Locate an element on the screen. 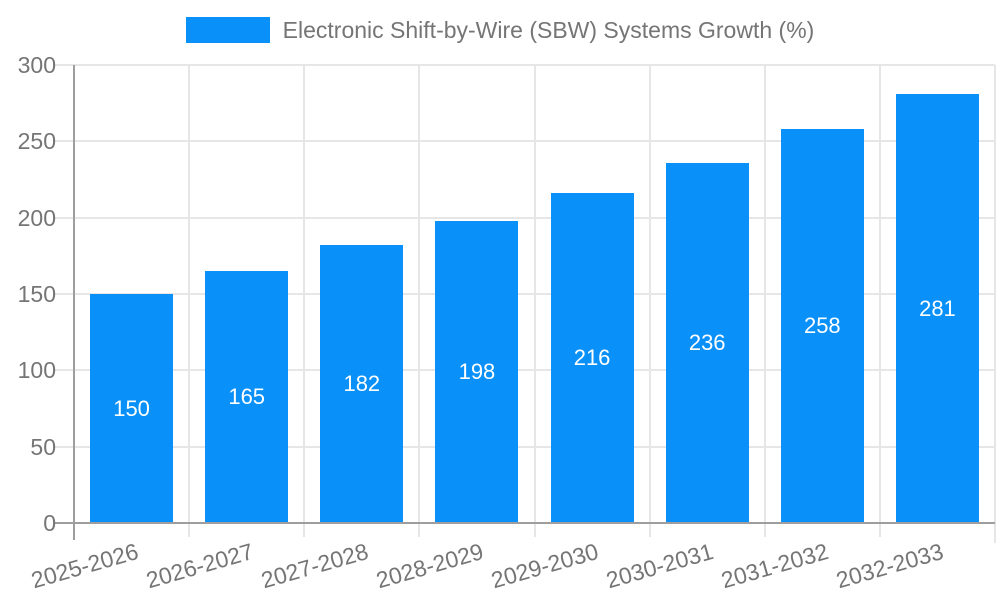 Image resolution: width=1000 pixels, height=600 pixels. x-axis-tick-label: 2031-2032 is located at coordinates (775, 566).